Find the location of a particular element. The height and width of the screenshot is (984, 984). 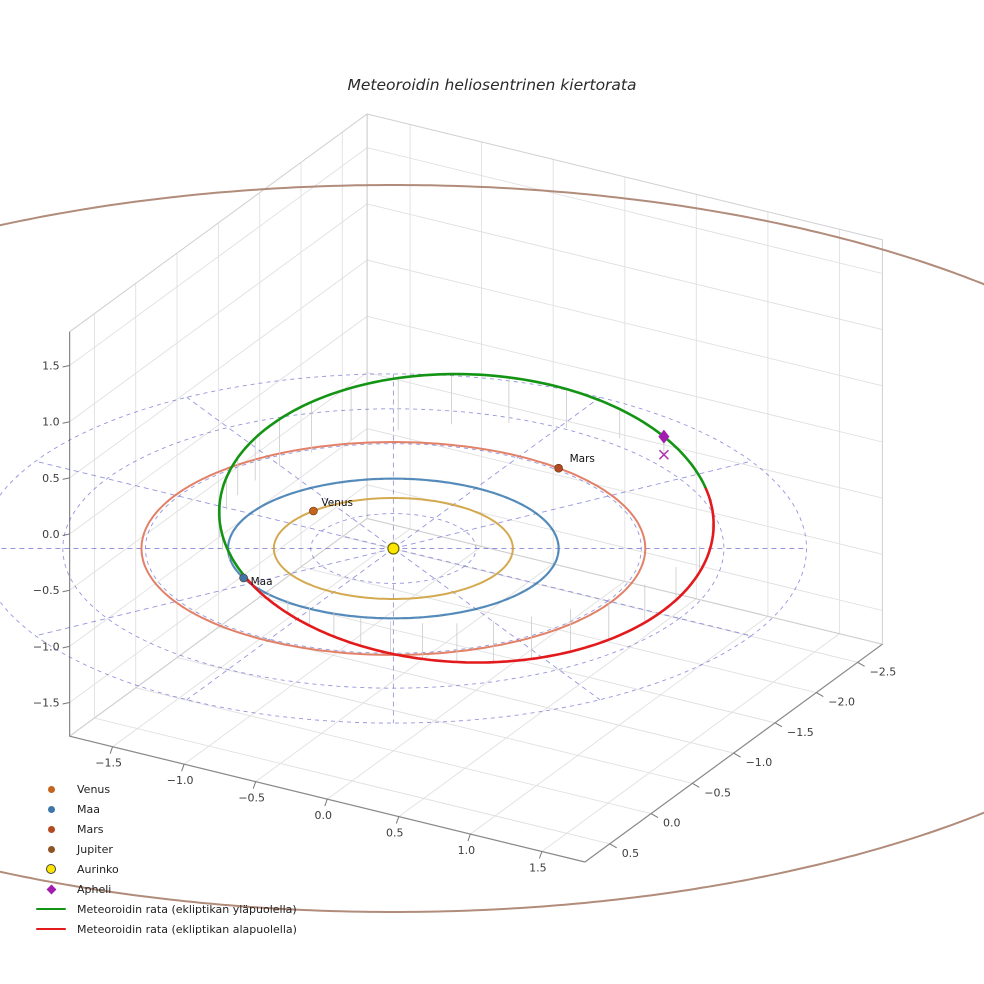

aphelion-projection-x-icon is located at coordinates (663, 454).